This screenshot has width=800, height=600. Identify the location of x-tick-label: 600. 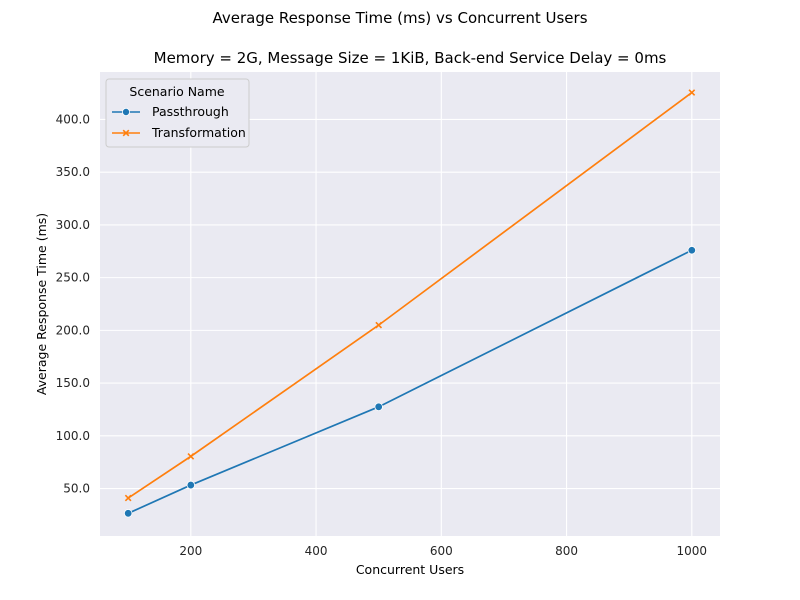
(441, 551).